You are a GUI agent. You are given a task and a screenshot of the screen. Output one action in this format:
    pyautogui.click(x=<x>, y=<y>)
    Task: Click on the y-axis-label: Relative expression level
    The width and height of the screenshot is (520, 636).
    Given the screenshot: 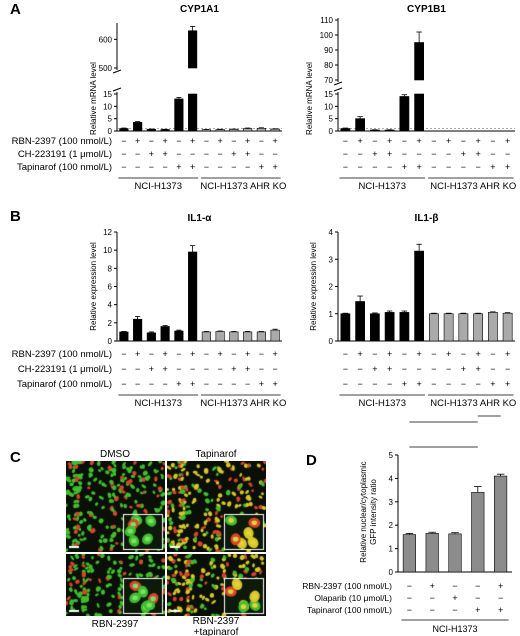 What is the action you would take?
    pyautogui.click(x=93, y=286)
    